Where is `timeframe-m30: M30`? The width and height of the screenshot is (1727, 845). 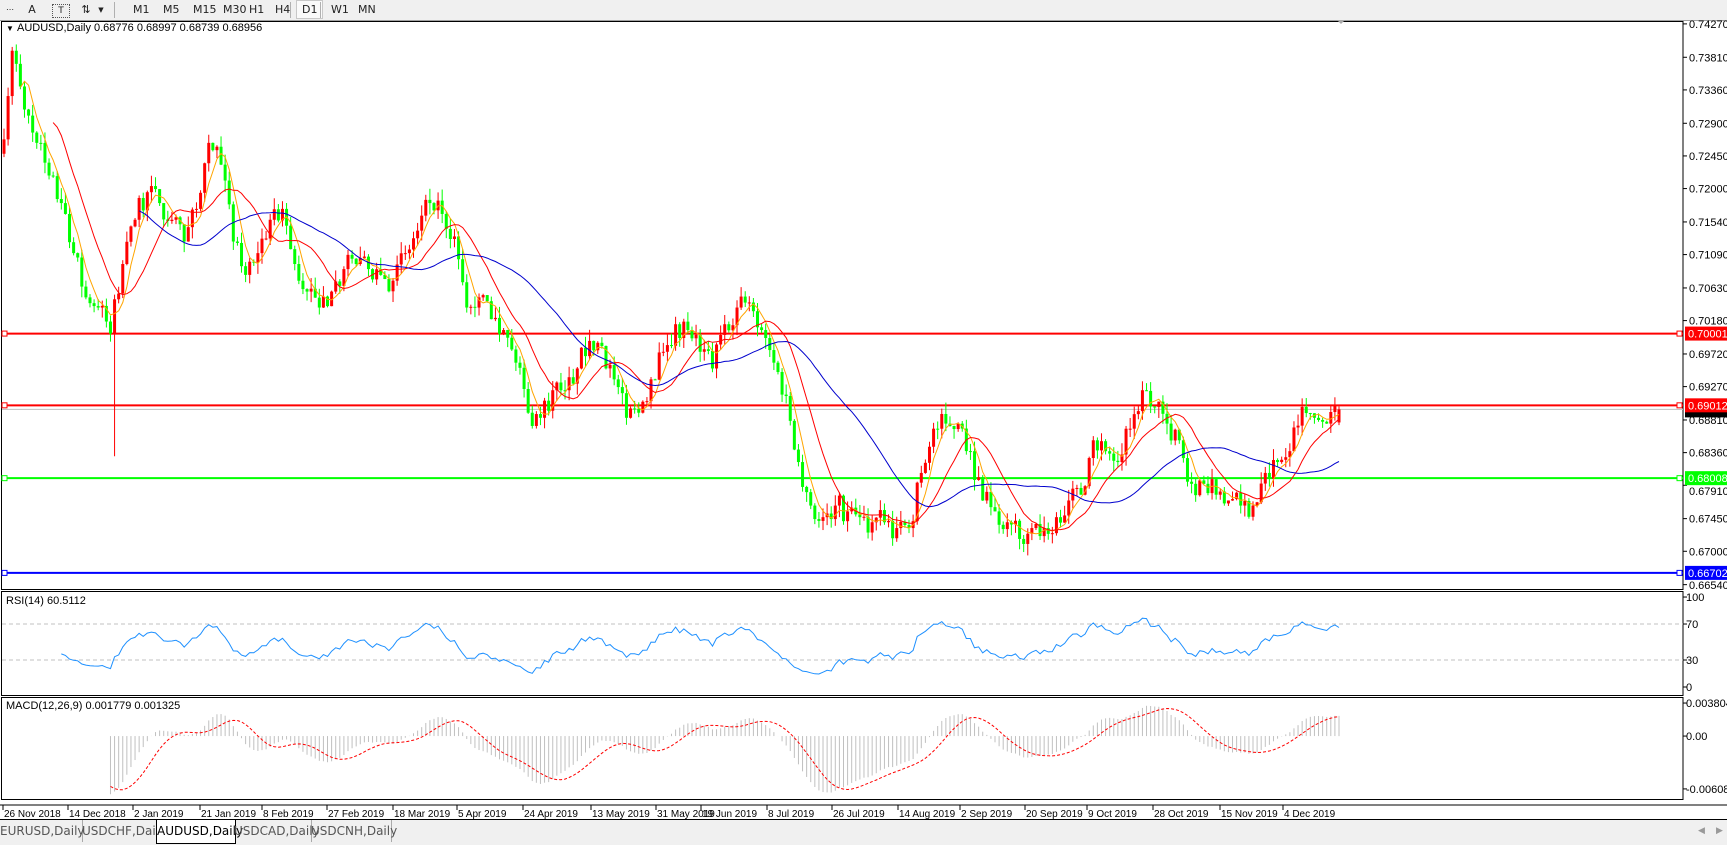
timeframe-m30: M30 is located at coordinates (235, 9).